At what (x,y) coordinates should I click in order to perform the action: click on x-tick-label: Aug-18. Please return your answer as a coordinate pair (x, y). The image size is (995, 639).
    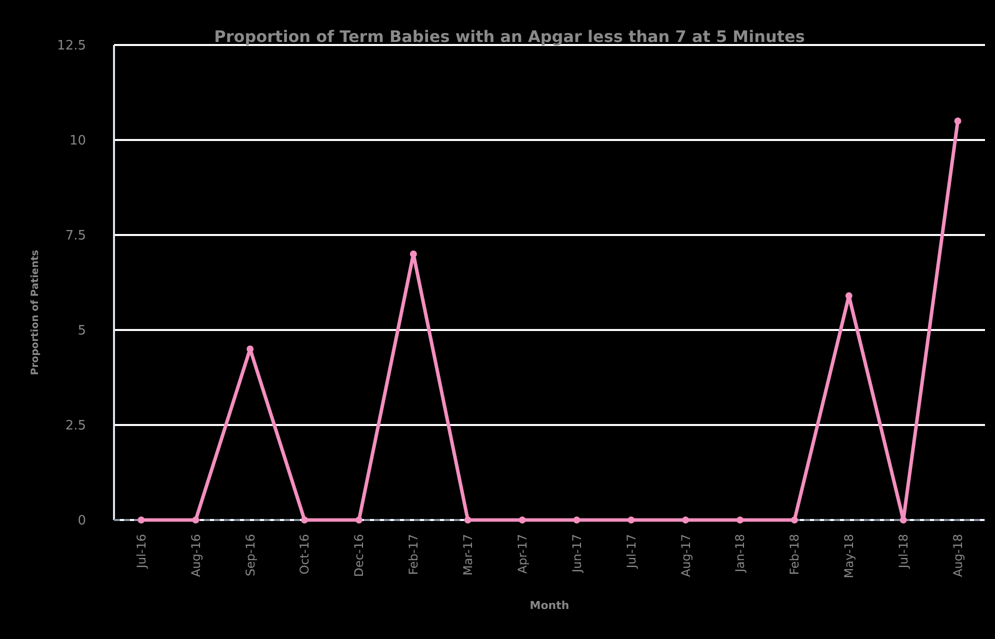
    Looking at the image, I should click on (957, 556).